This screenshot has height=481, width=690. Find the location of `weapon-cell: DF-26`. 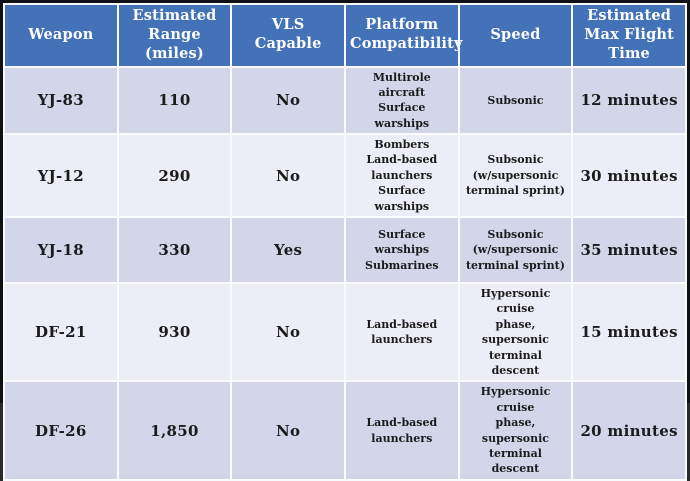

weapon-cell: DF-26 is located at coordinates (61, 430).